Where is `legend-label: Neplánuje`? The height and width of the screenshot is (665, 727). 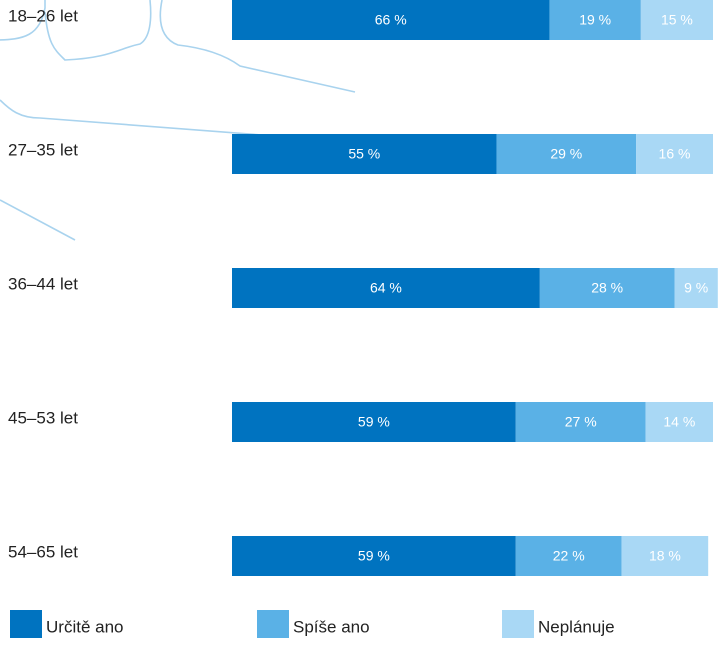 legend-label: Neplánuje is located at coordinates (576, 626).